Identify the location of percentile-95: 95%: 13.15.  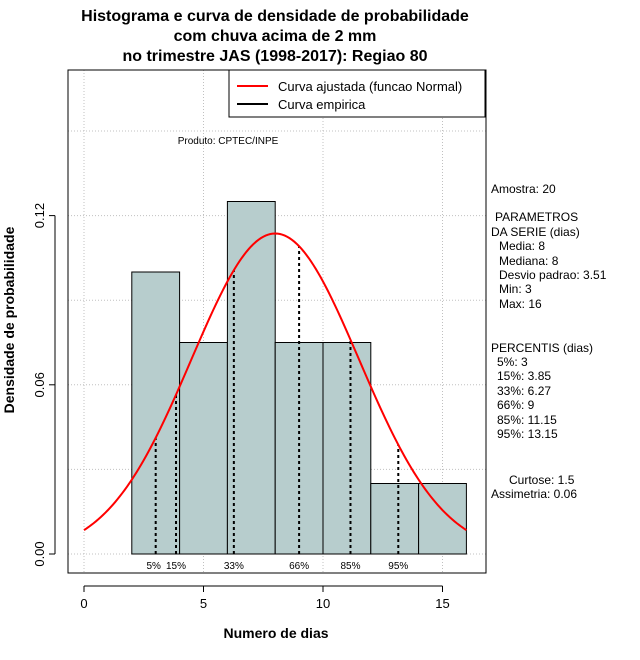
(527, 434).